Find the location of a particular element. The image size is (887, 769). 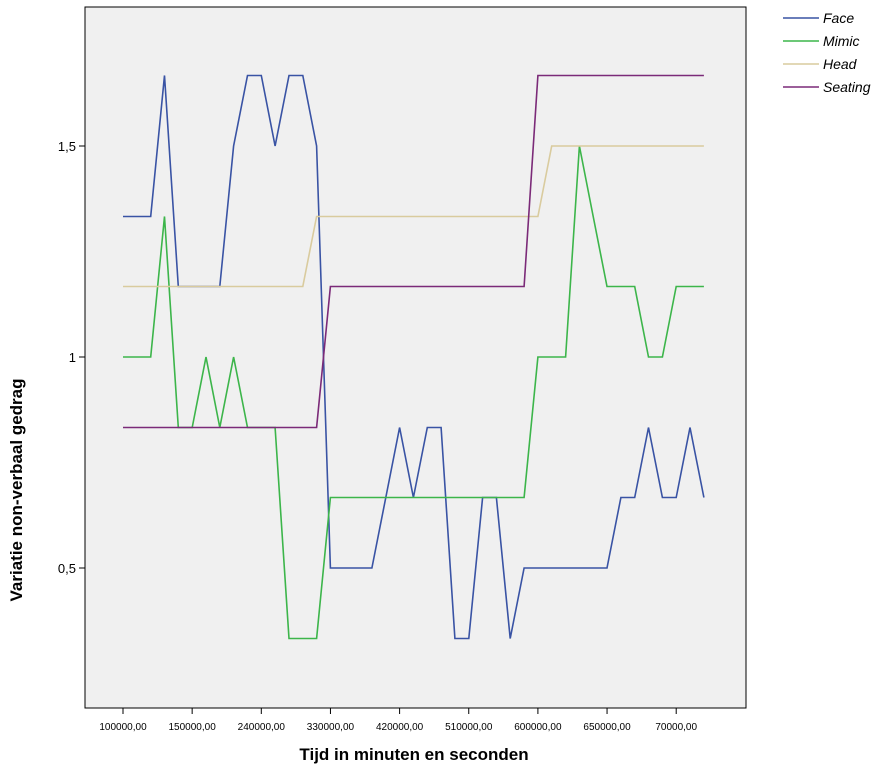

x-tick-label: 600000,00 is located at coordinates (538, 727).